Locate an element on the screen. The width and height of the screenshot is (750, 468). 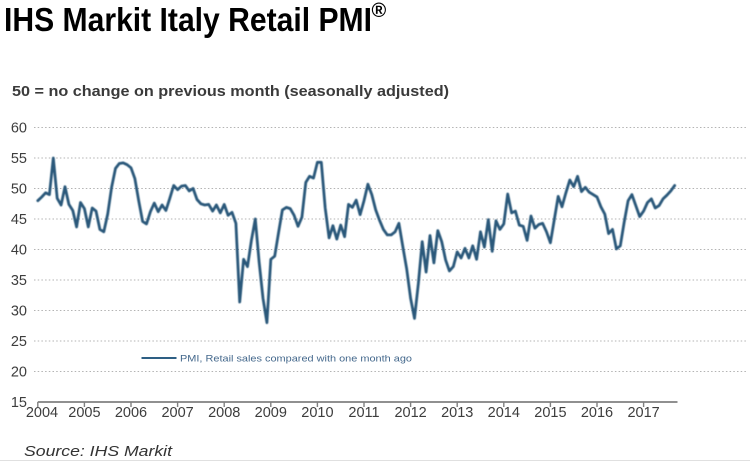
svg-text: 50 is located at coordinates (19, 190).